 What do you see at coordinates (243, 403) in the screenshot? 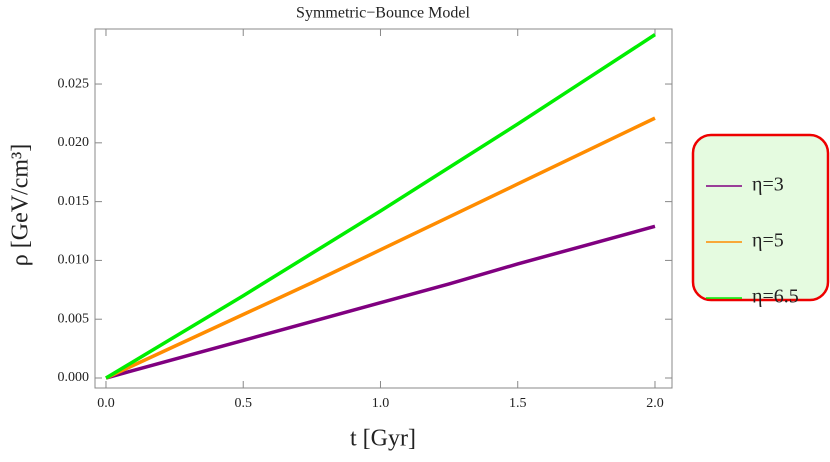
I see `x-tick-label: 0.5` at bounding box center [243, 403].